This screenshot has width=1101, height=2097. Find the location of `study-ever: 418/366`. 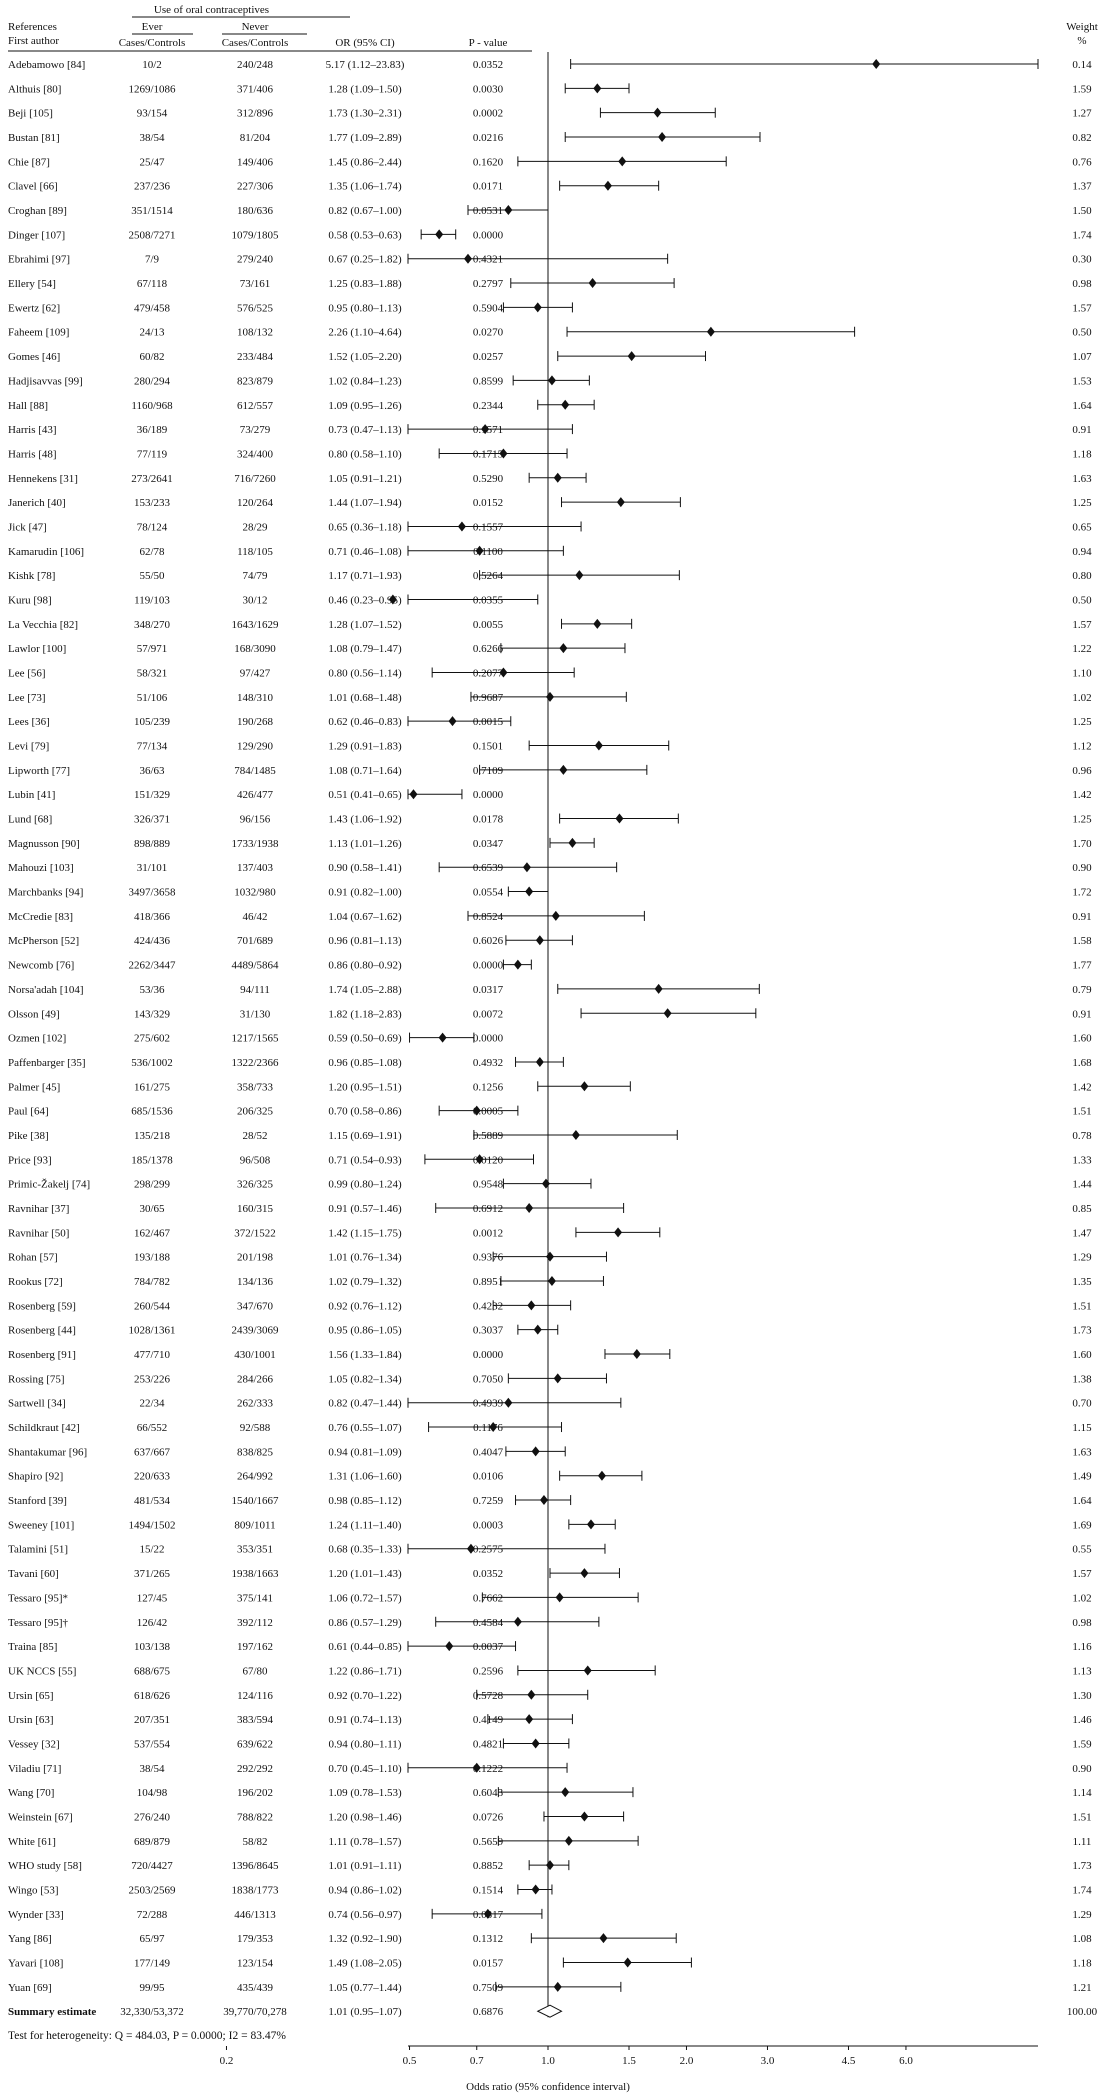

study-ever: 418/366 is located at coordinates (152, 917).